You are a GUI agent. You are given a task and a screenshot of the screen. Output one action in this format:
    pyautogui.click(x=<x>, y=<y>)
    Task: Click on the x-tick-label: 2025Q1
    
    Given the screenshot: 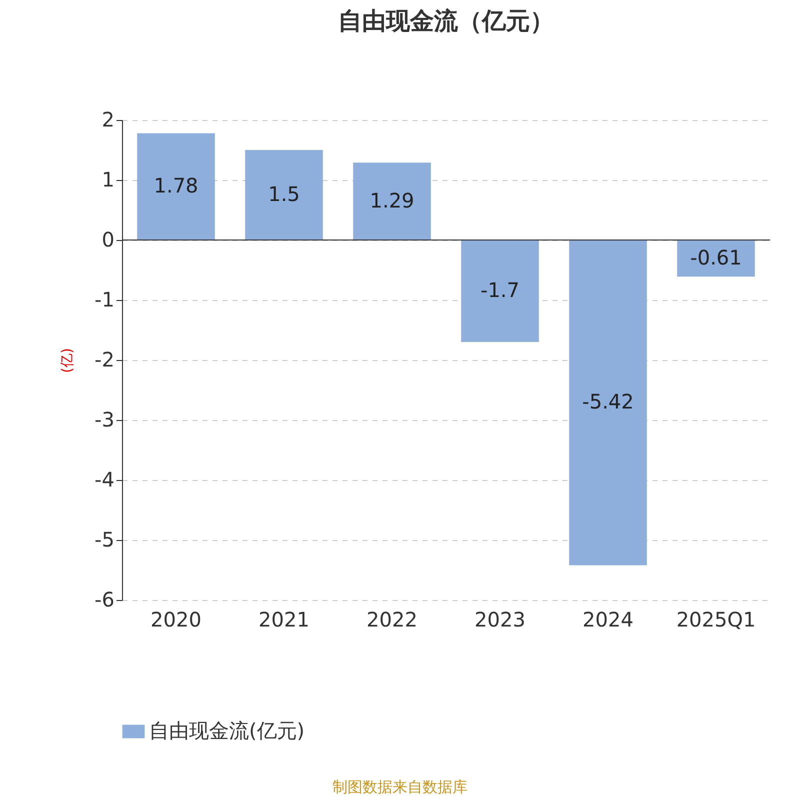 What is the action you would take?
    pyautogui.click(x=716, y=620)
    